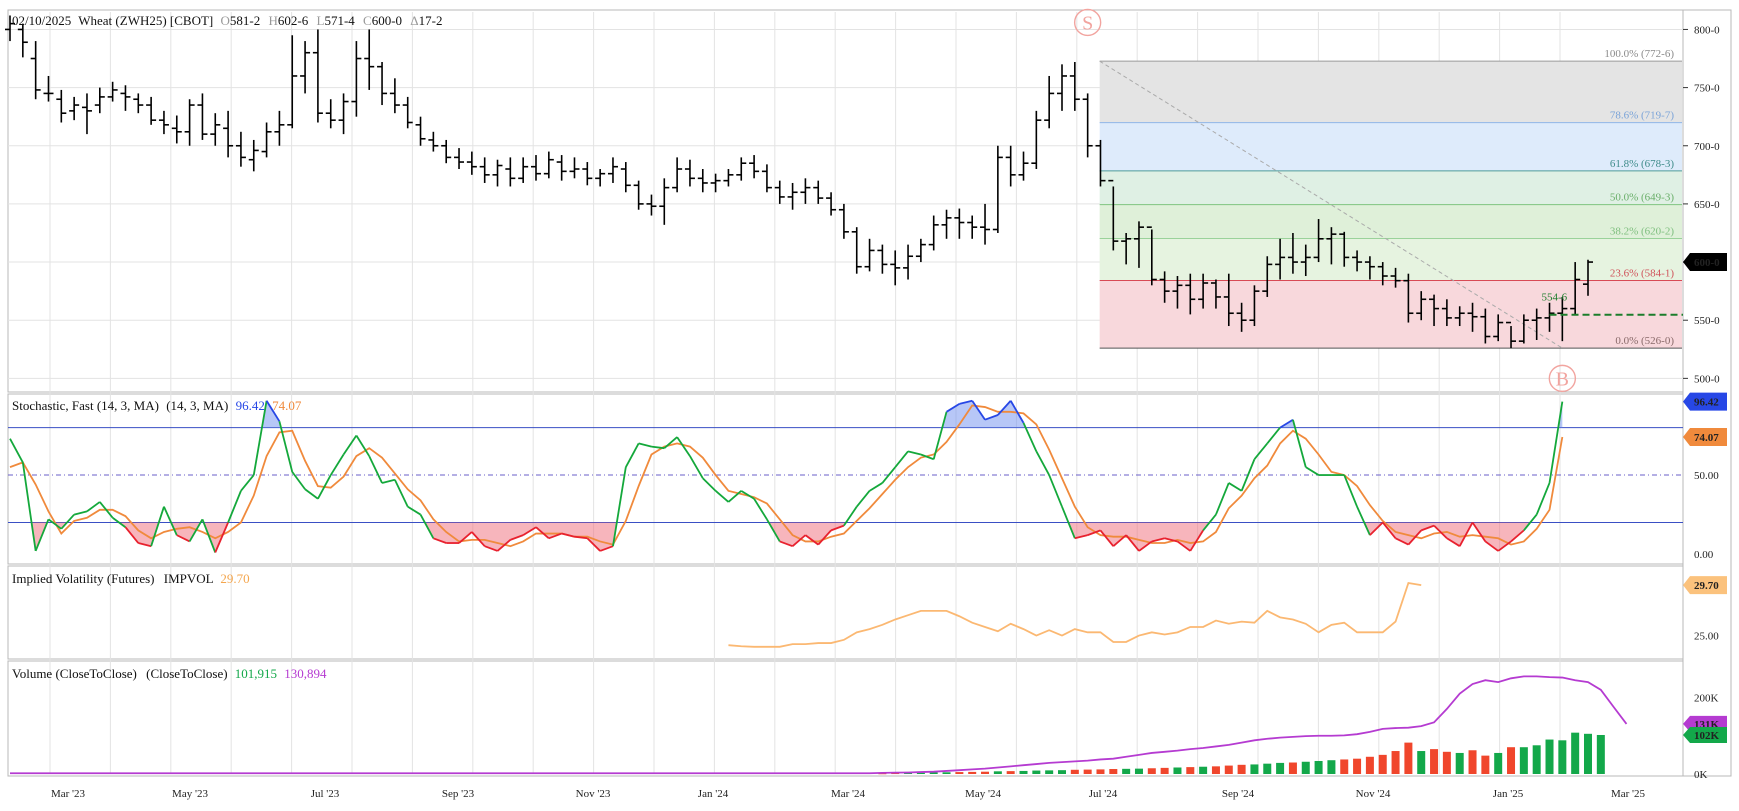 The image size is (1739, 811). I want to click on impvol-name: Implied Volatility (Futures), so click(83, 578).